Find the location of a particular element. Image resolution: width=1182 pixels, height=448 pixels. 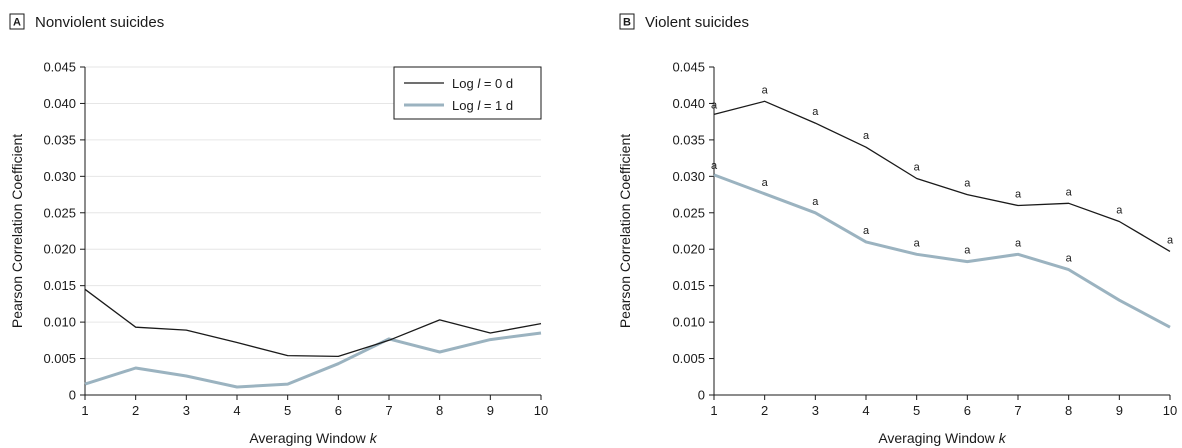

panel-letter: B is located at coordinates (627, 23).